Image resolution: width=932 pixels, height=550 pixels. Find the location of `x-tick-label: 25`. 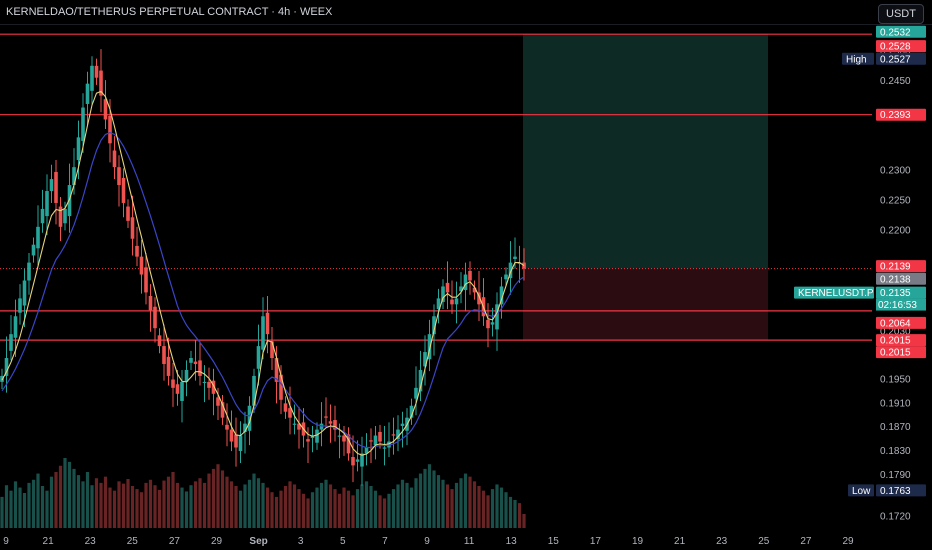

x-tick-label: 25 is located at coordinates (133, 541).